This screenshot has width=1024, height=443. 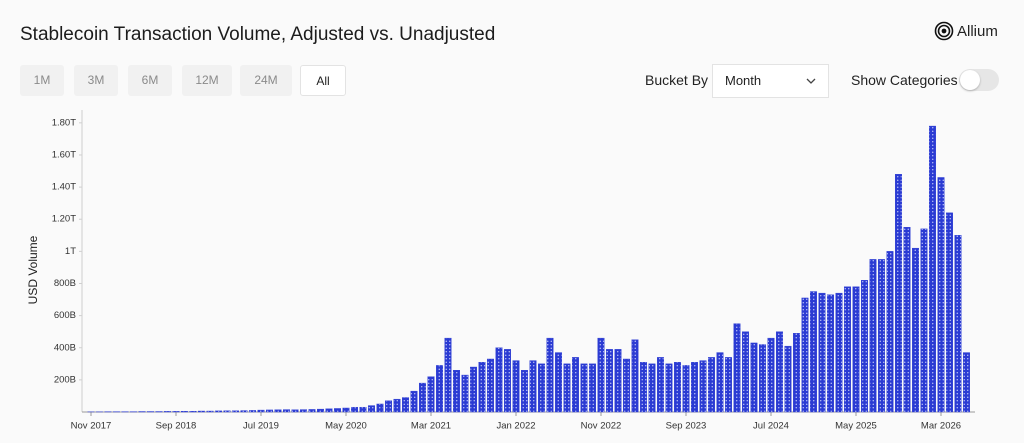 What do you see at coordinates (941, 426) in the screenshot?
I see `x-tick-label: Mar 2026` at bounding box center [941, 426].